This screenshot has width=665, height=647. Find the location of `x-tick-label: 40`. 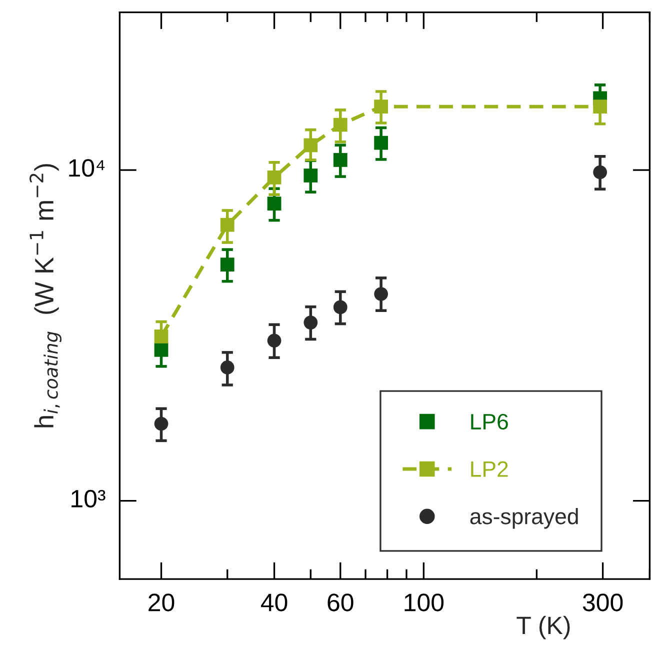

x-tick-label: 40 is located at coordinates (274, 603).